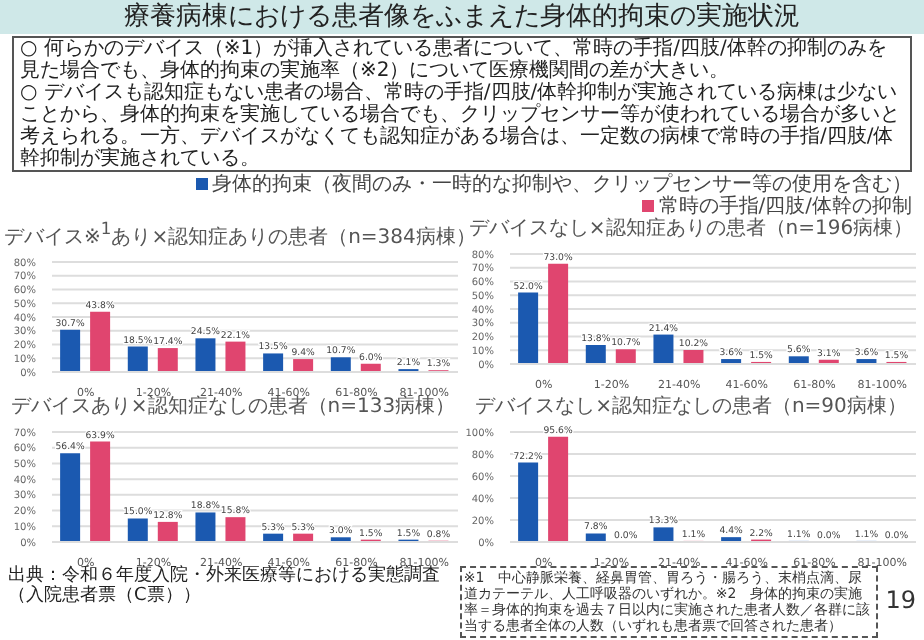 This screenshot has height=640, width=924. What do you see at coordinates (461, 126) in the screenshot?
I see `text: ○ デバイスも認知症もない患者の場合、常時の手指/四肢/体幹抑制が実施されている病棟は少ないことから、身体的拘束を実施している場合でも、クリップセンサー等が使われている場合が多いと考えられる。一方、デバイスがなくても認知症がある場合は、一定数の病棟で常時の手指/四肢/体幹抑制が実施されている。` at bounding box center [461, 126].